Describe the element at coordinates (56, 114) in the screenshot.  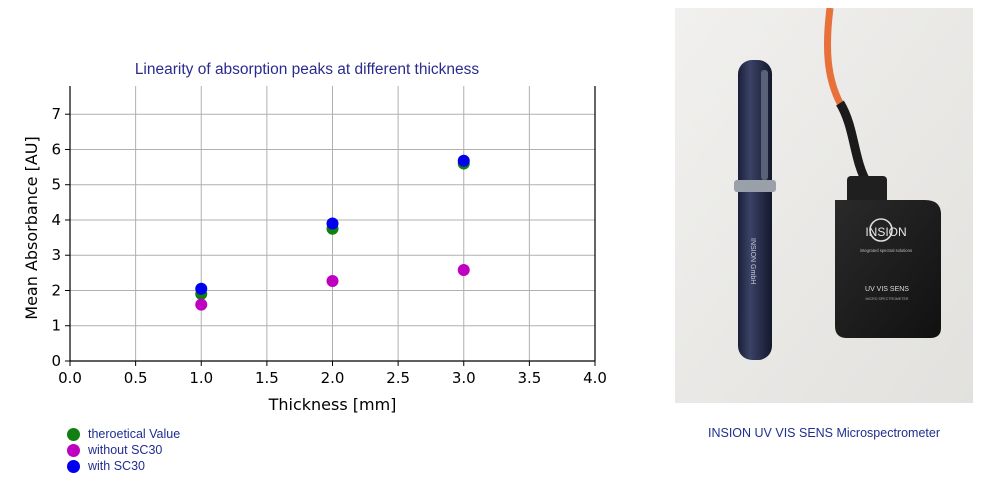
I see `y-tick-label: 7` at that location.